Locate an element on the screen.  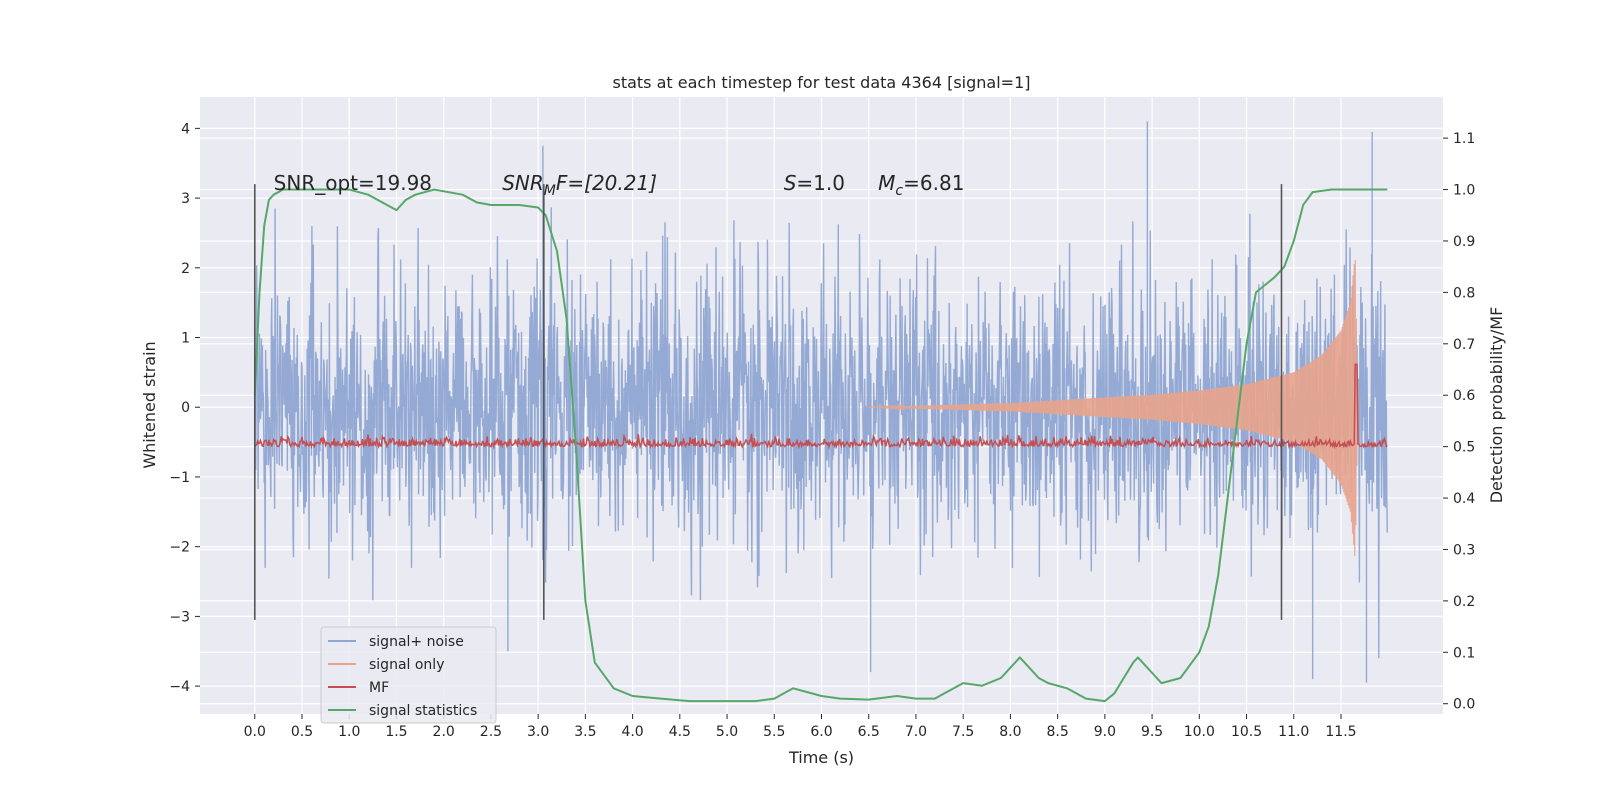
legend-label: signal only is located at coordinates (406, 665).